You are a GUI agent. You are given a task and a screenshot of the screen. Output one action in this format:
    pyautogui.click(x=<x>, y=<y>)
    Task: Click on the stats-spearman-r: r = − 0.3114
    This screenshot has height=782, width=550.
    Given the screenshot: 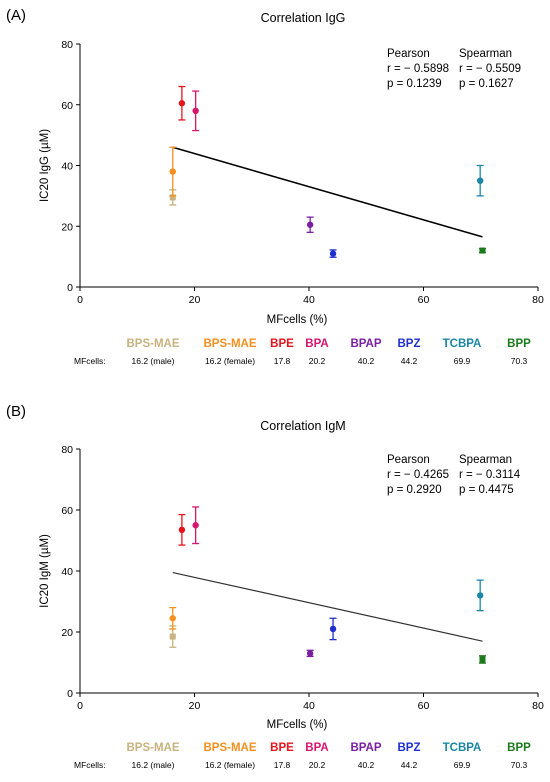 What is the action you would take?
    pyautogui.click(x=490, y=475)
    